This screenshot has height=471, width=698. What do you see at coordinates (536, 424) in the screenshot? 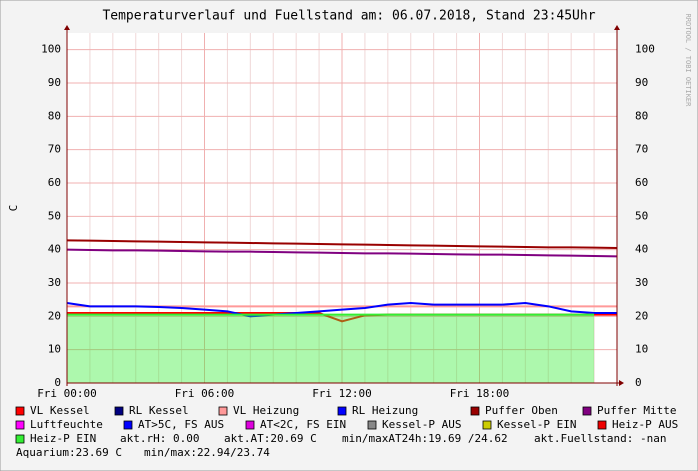
I see `legend-label: Kessel-P EIN` at bounding box center [536, 424].